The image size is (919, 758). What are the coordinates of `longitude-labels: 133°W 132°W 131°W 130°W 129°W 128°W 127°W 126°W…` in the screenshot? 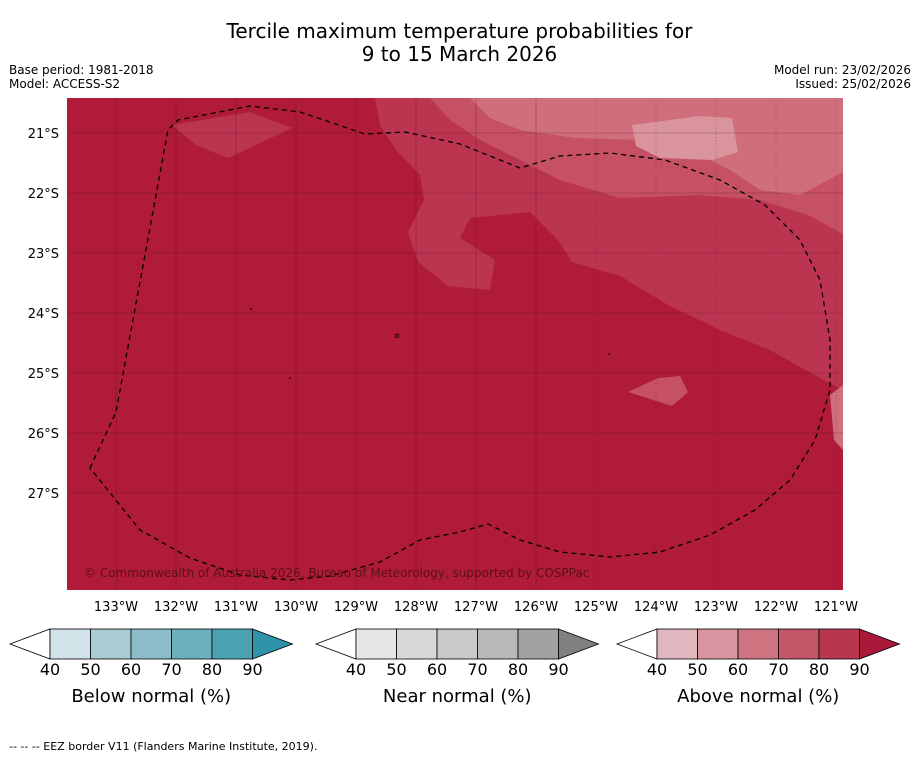 It's located at (476, 607).